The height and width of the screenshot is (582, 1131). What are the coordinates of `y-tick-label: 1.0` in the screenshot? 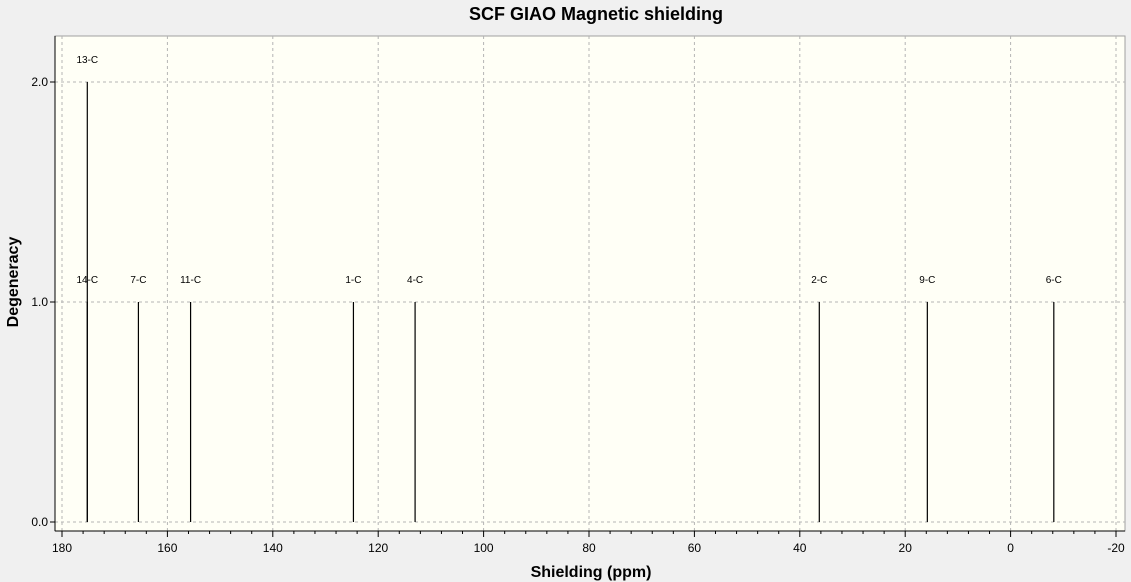 It's located at (39, 302).